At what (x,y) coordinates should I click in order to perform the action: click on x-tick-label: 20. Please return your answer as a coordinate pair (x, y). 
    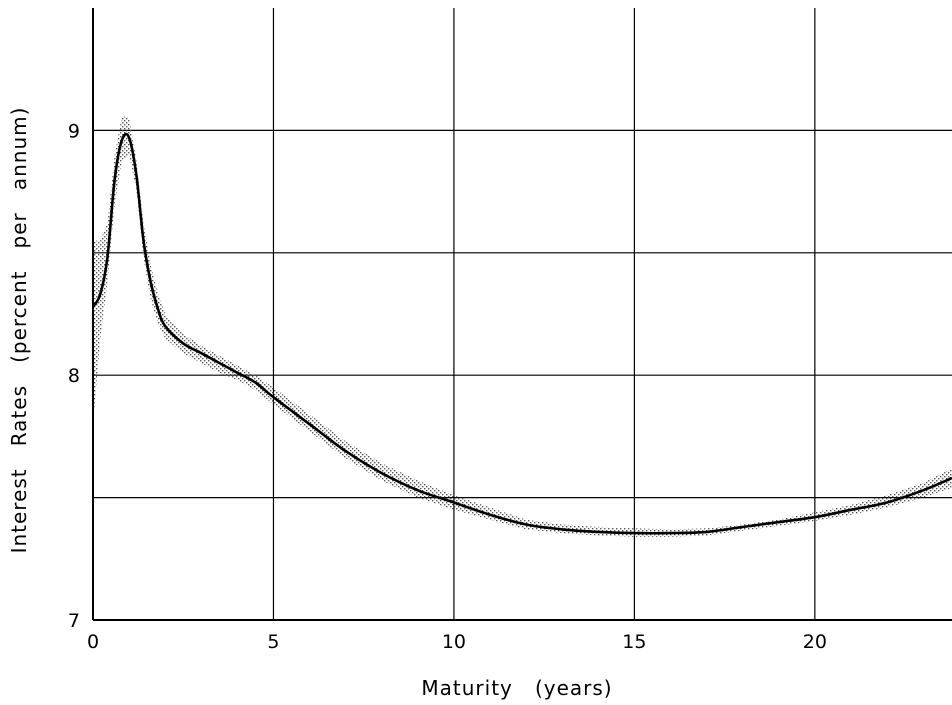
    Looking at the image, I should click on (815, 642).